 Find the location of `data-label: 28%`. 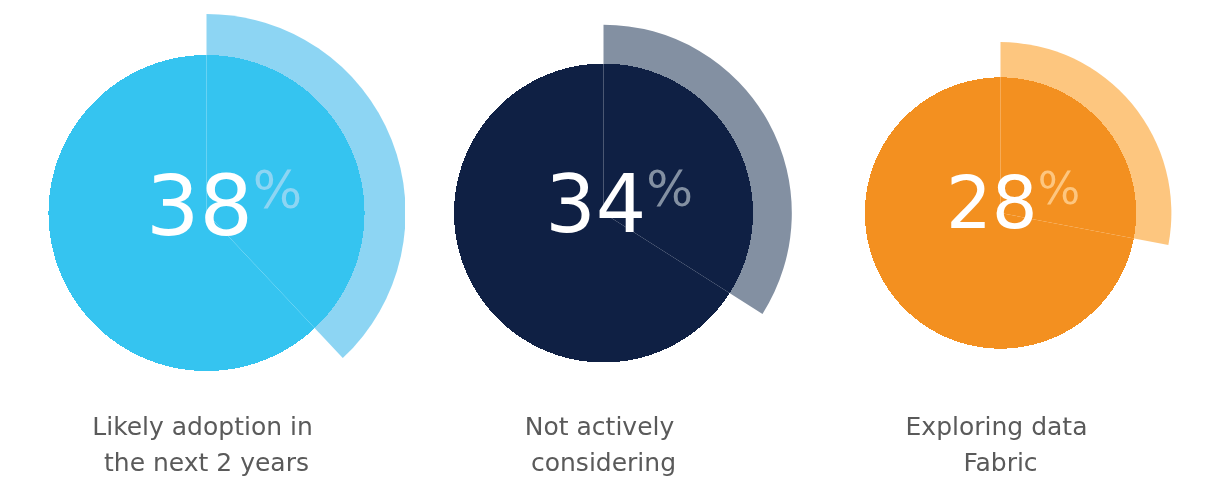

data-label: 28% is located at coordinates (1013, 202).